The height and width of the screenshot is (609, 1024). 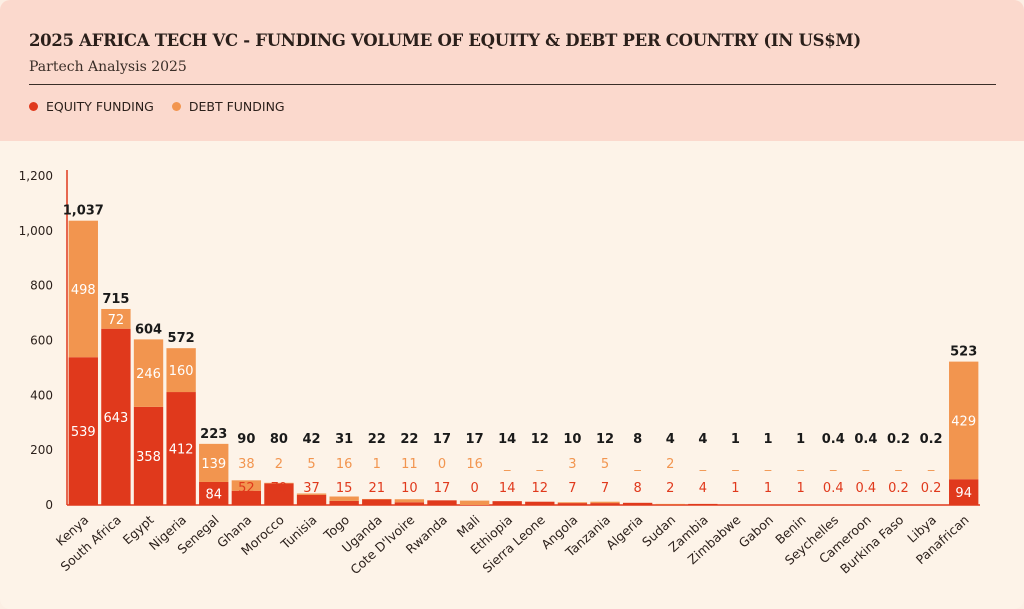 I want to click on legend-label-equity: EQUITY FUNDING, so click(x=100, y=106).